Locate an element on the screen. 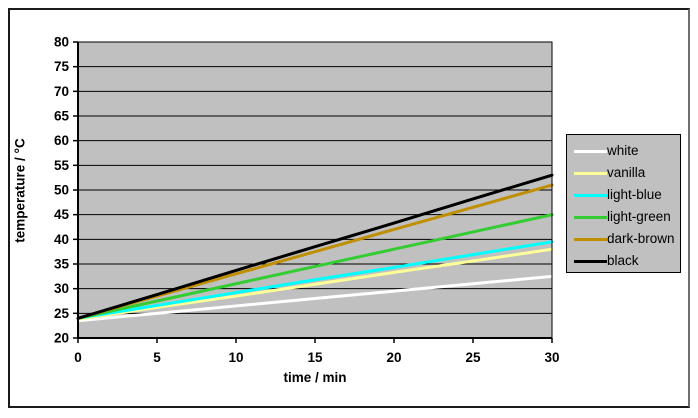 This screenshot has width=698, height=418. ytick-label-35: 35 is located at coordinates (62, 264).